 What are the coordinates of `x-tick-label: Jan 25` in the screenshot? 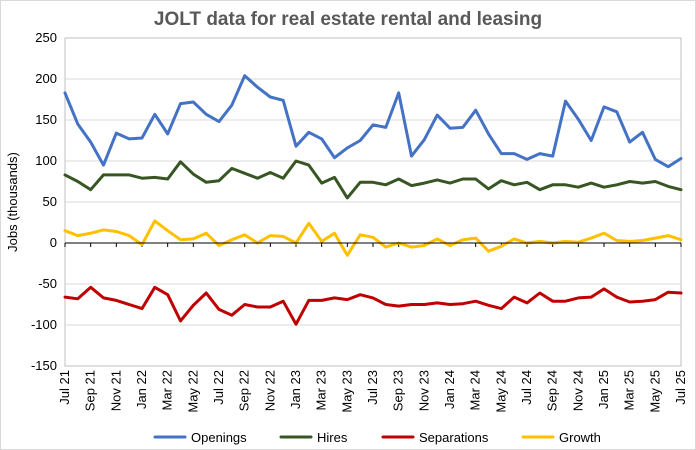 It's located at (603, 389).